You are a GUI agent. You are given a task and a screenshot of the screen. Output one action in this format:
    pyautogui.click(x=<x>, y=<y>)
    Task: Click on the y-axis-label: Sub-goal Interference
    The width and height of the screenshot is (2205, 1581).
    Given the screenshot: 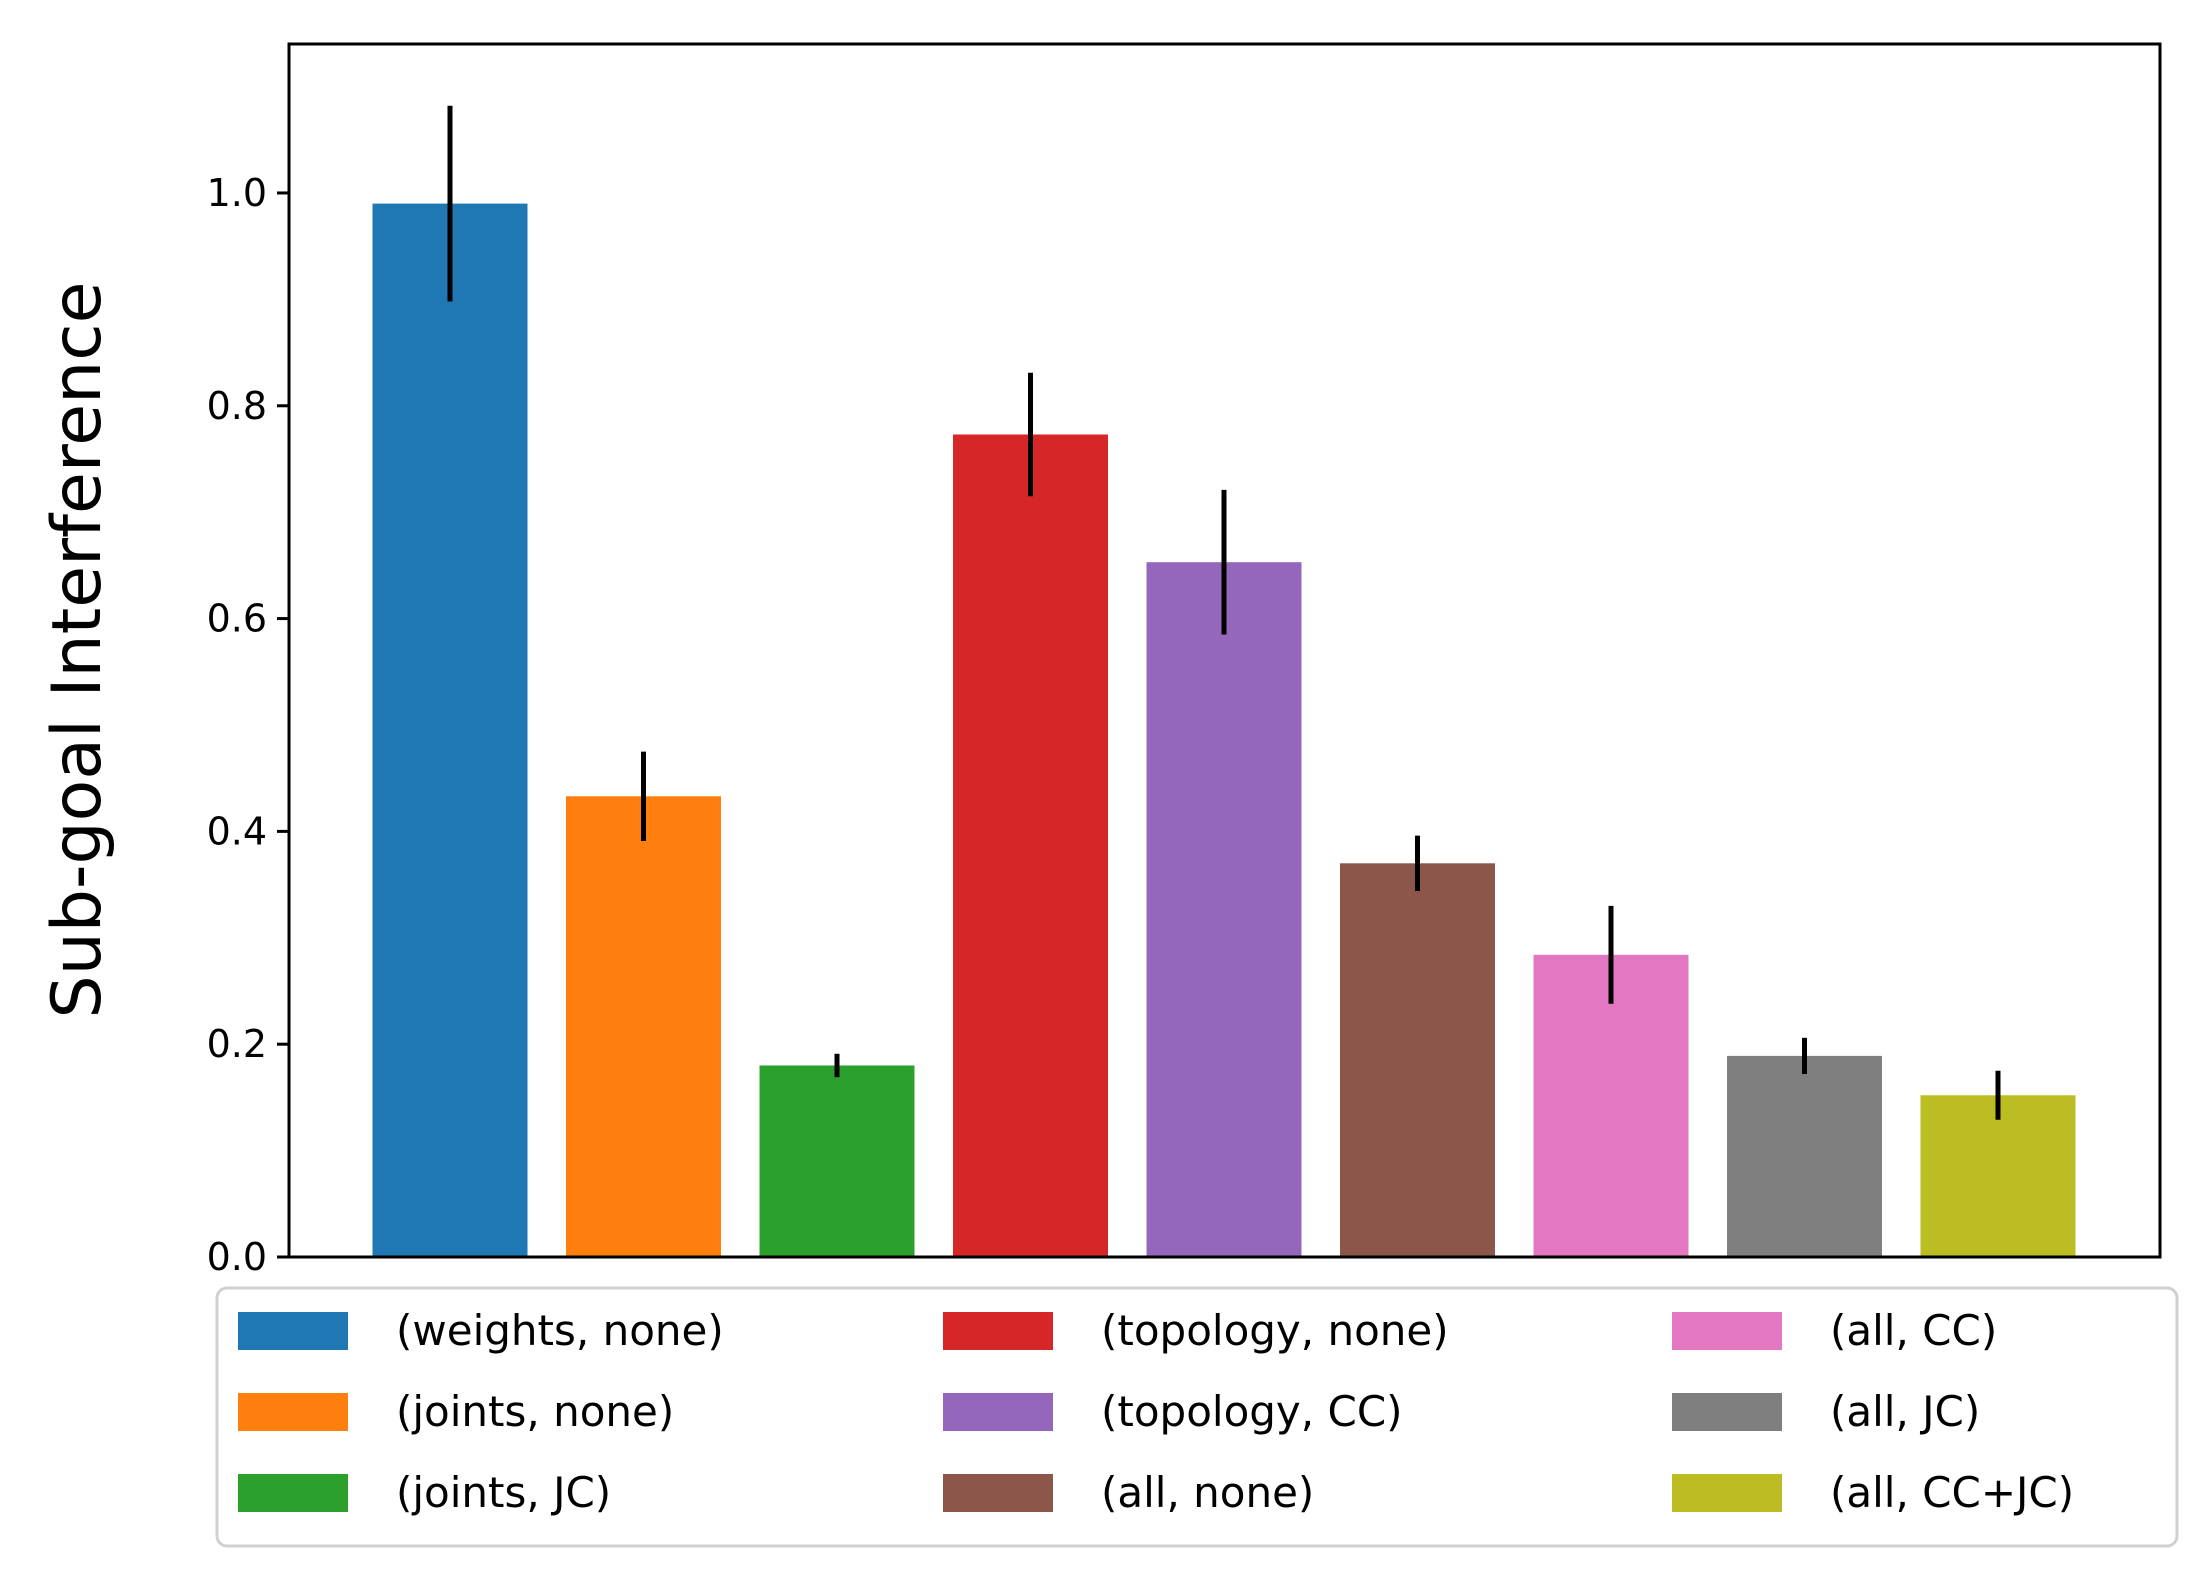 What is the action you would take?
    pyautogui.click(x=77, y=650)
    